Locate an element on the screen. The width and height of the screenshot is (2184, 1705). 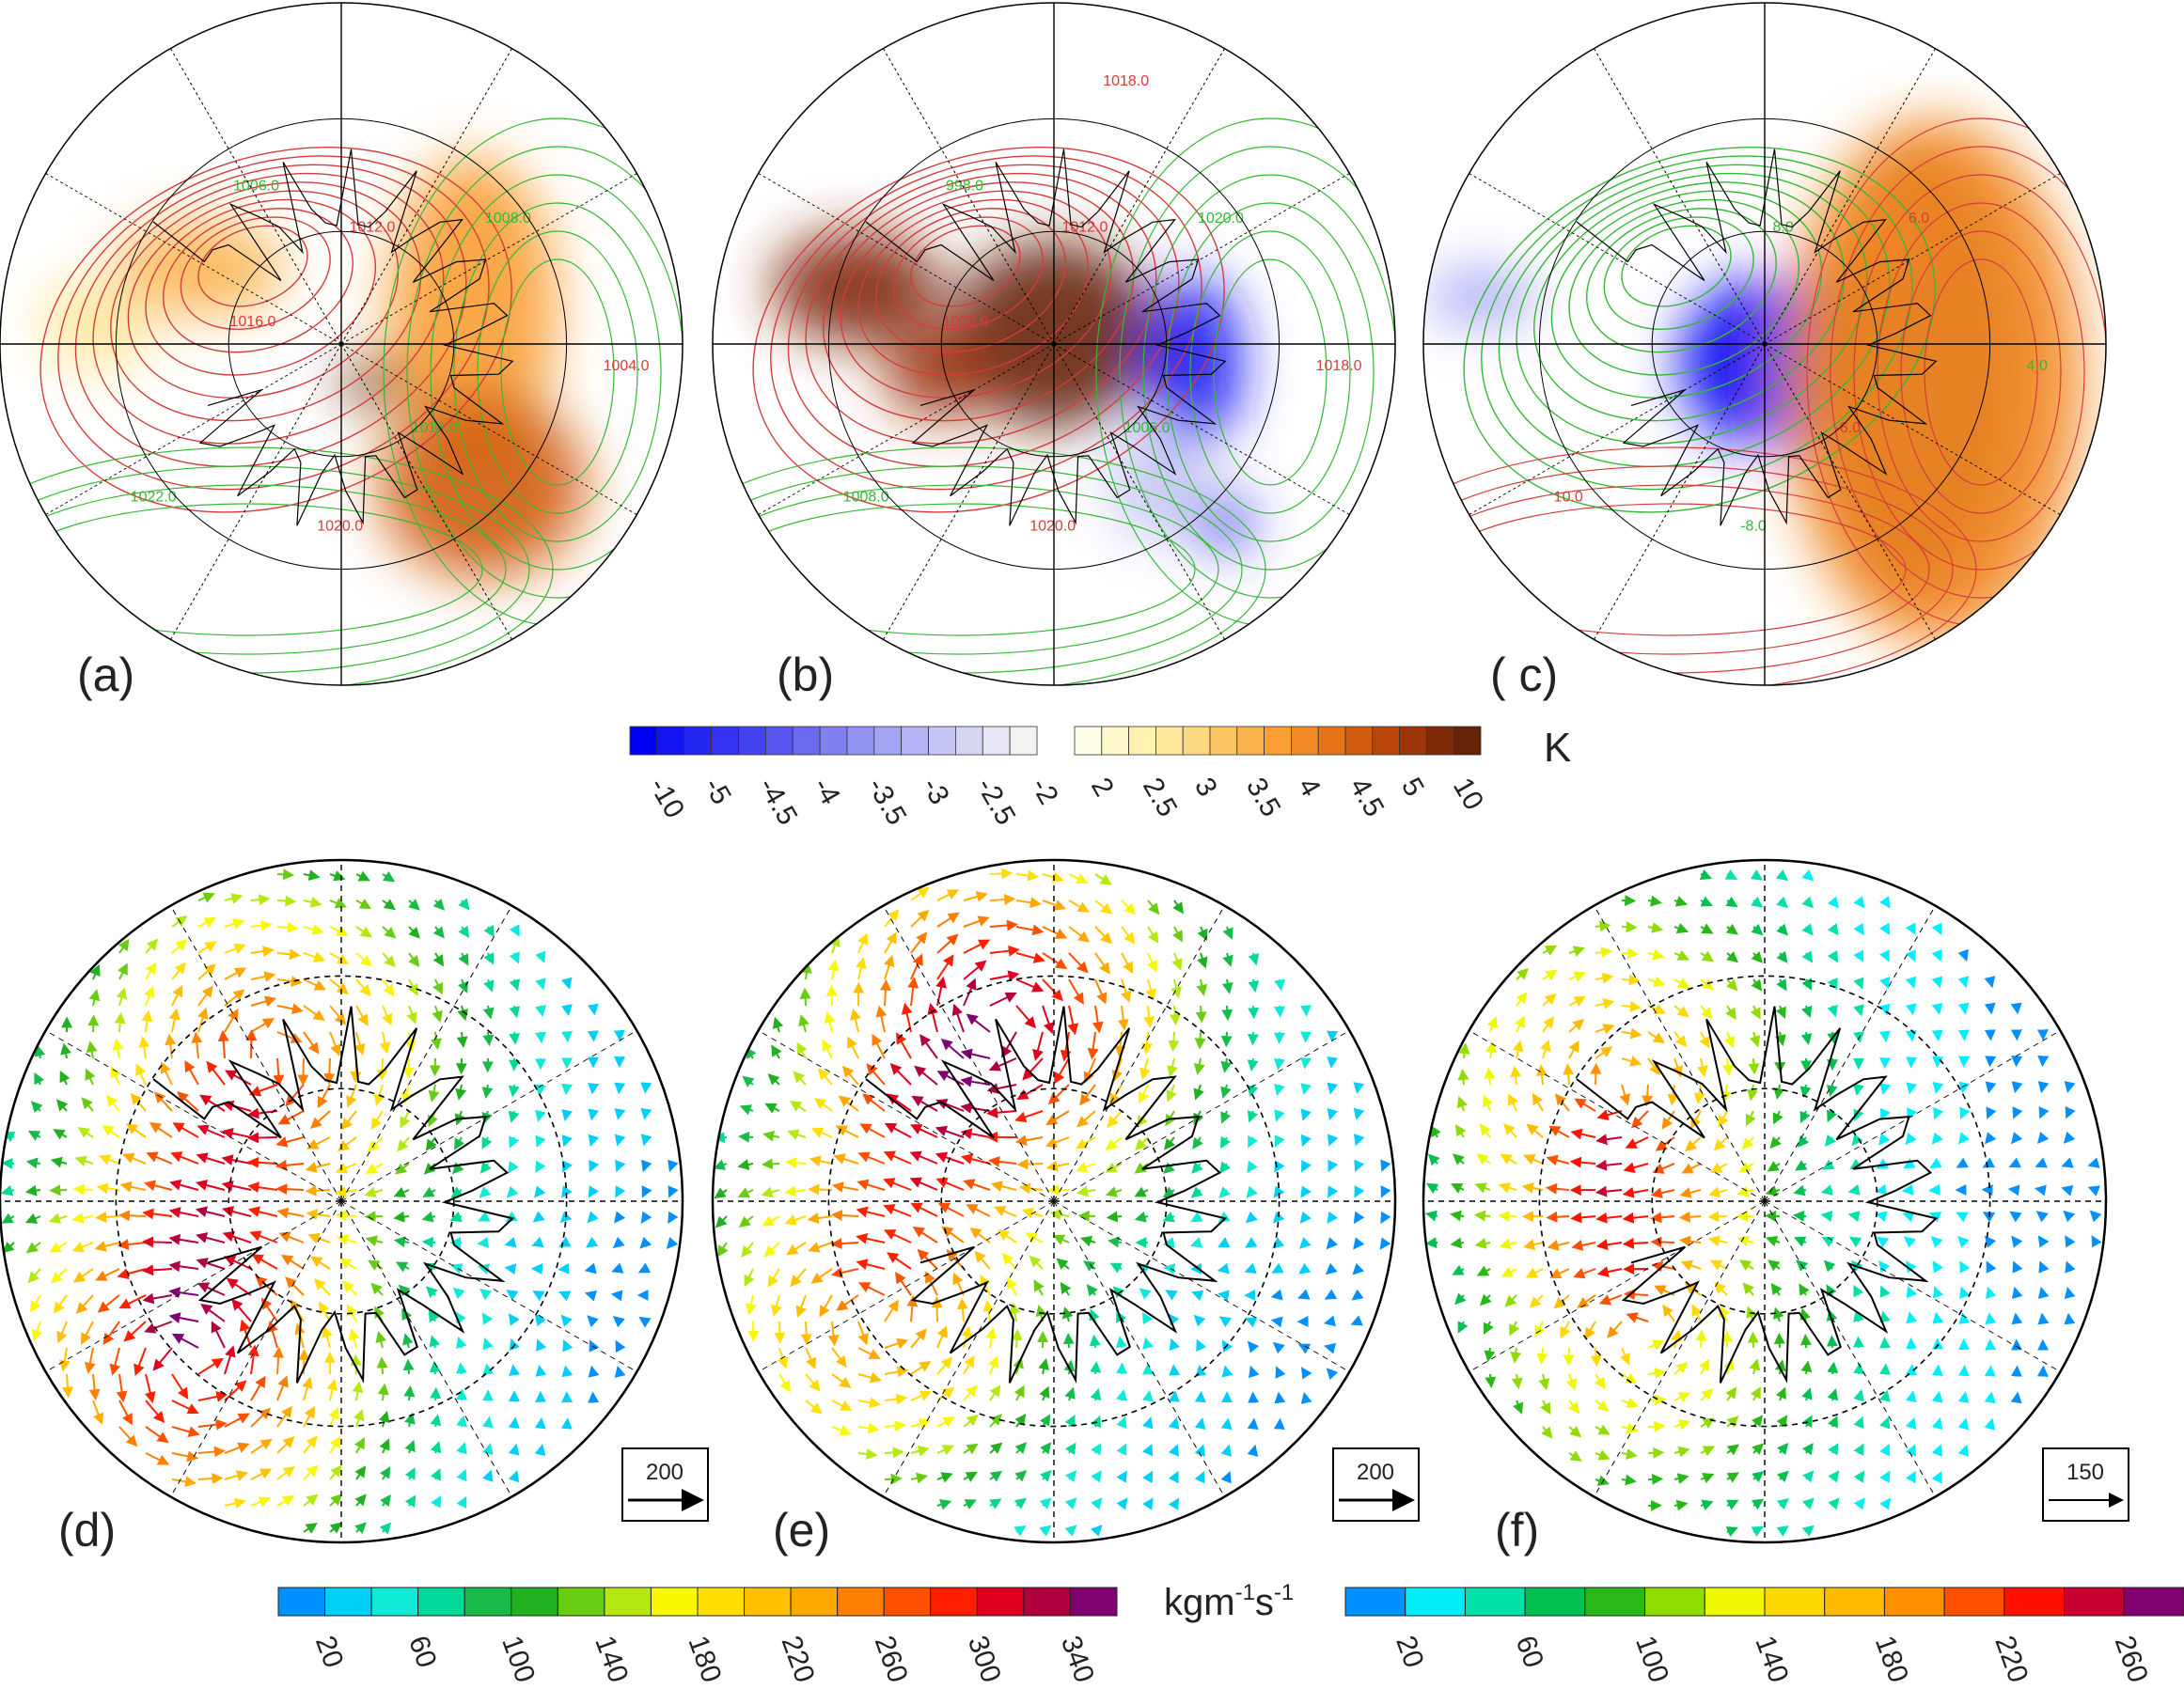
polar-map-e is located at coordinates (1054, 1201).